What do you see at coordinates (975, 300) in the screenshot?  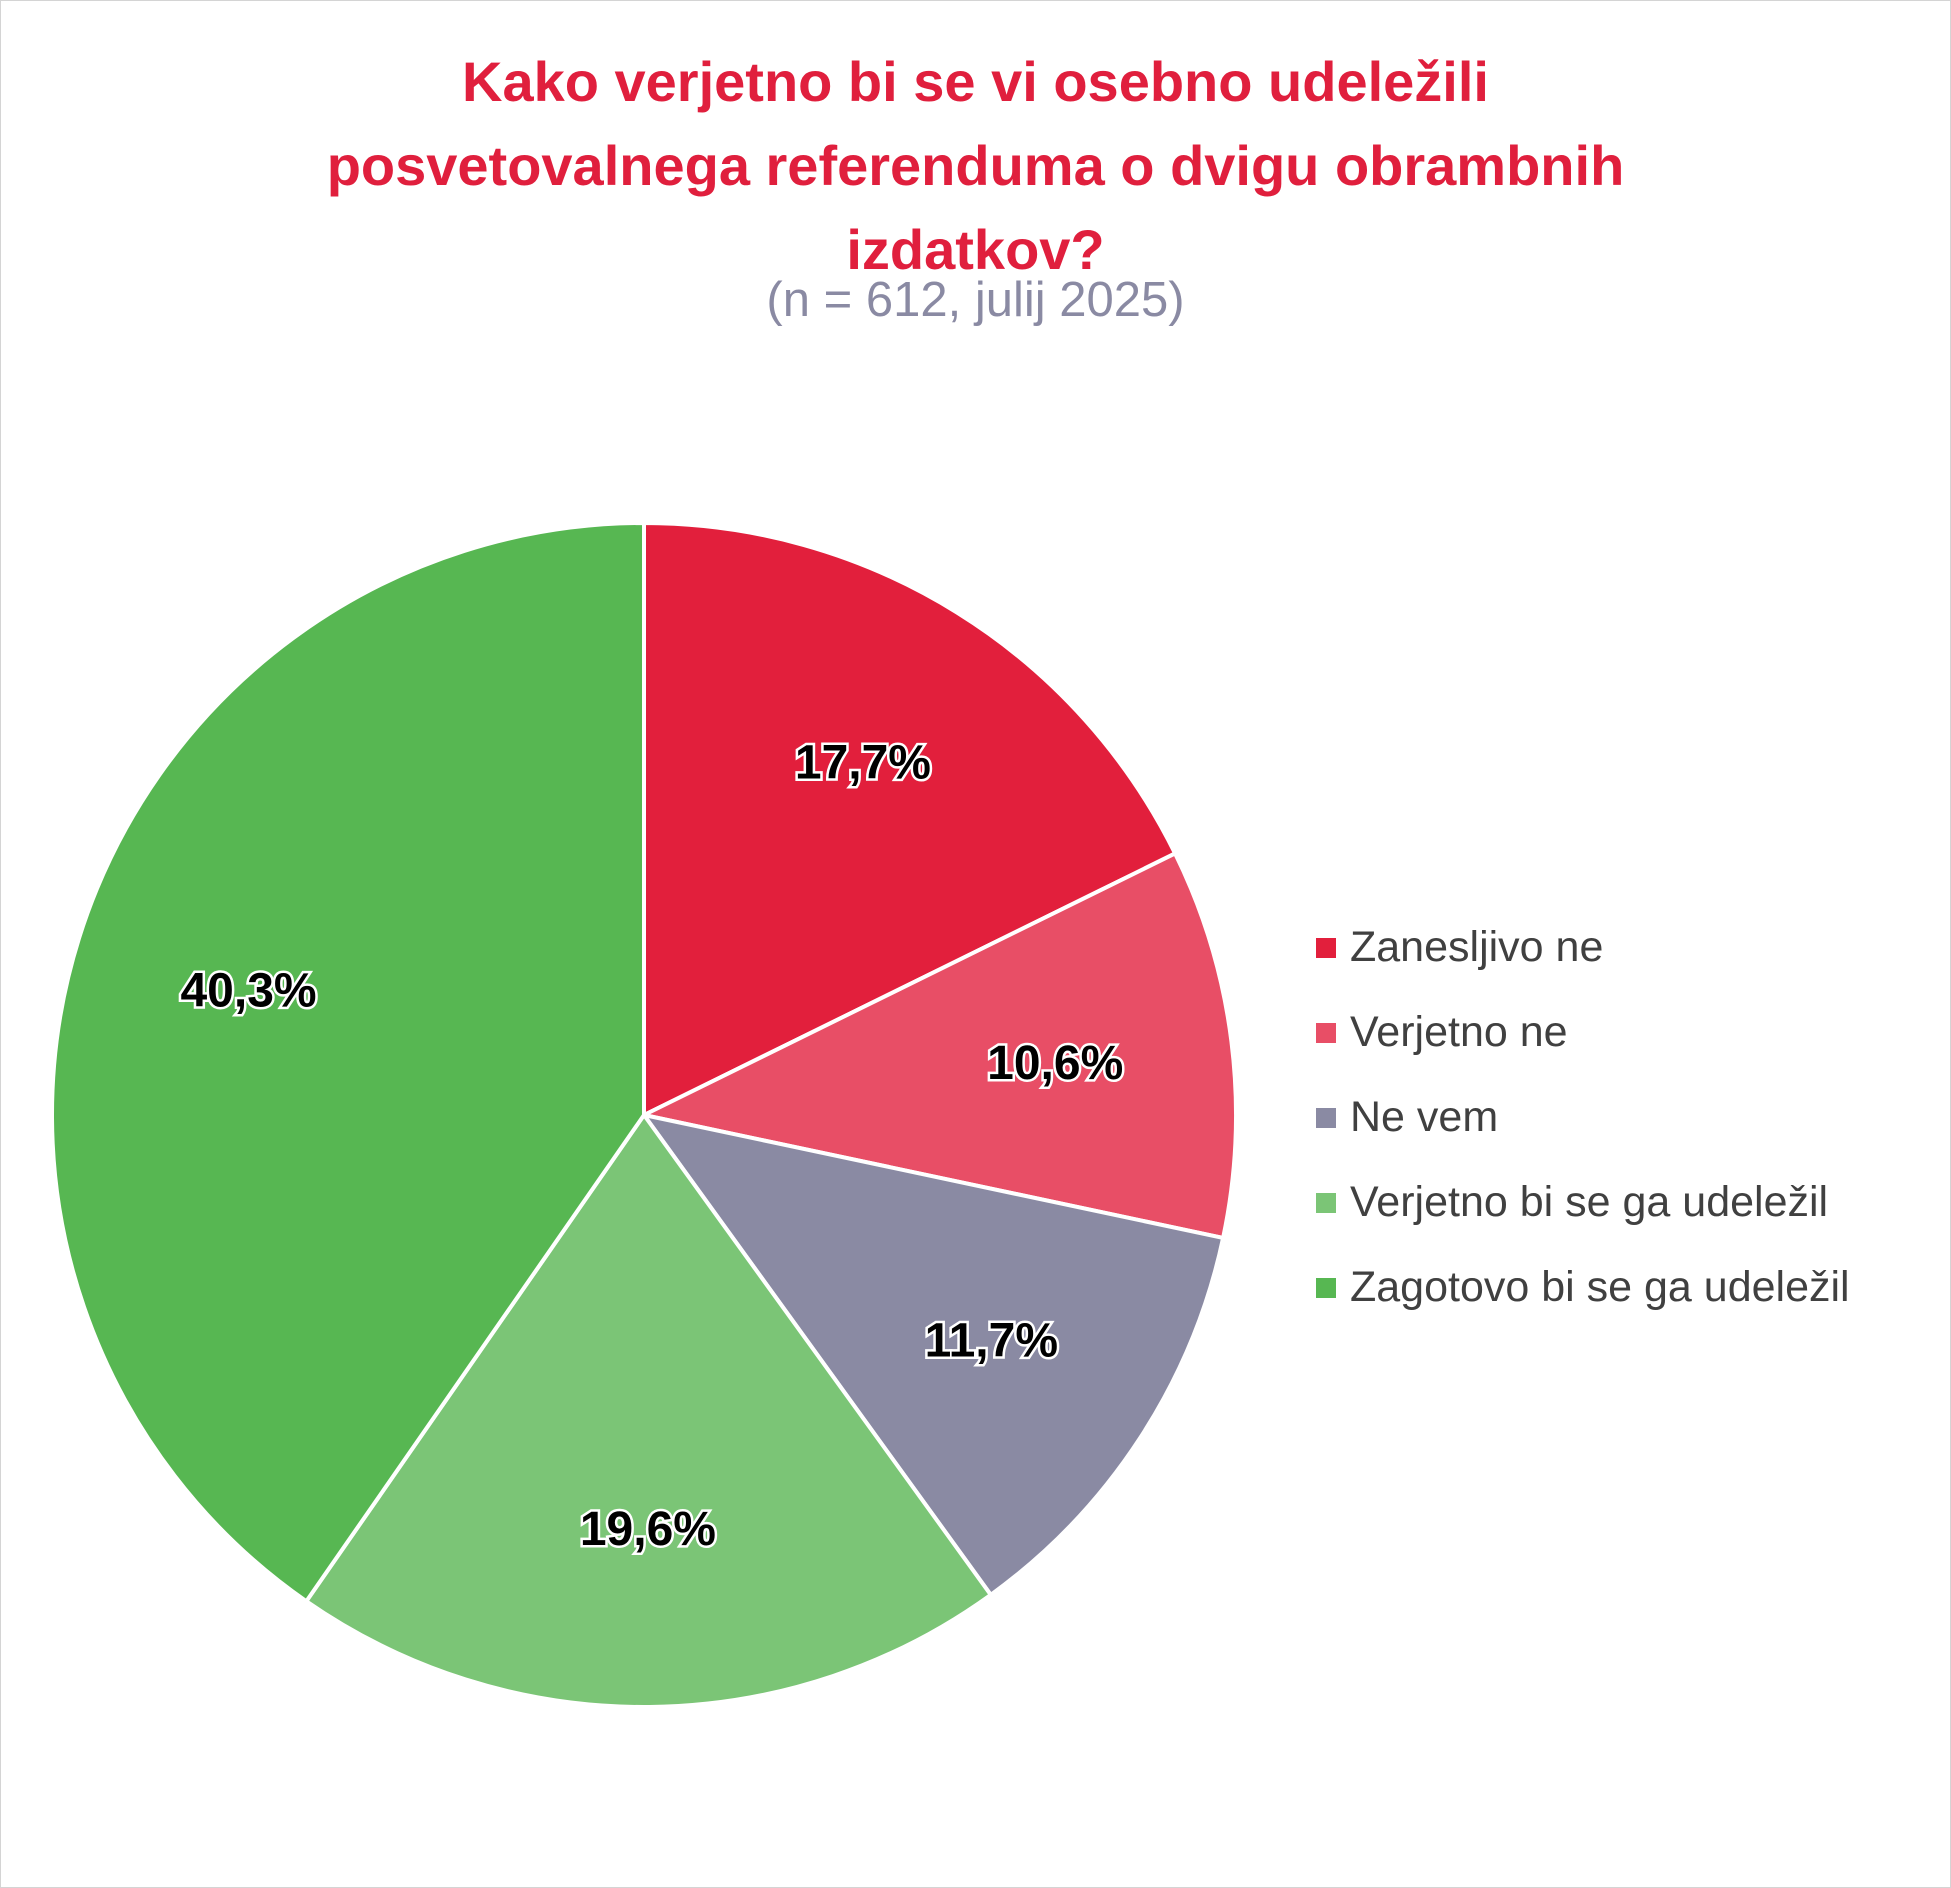 I see `chart-subtitle: (n = 612, julij 2025)` at bounding box center [975, 300].